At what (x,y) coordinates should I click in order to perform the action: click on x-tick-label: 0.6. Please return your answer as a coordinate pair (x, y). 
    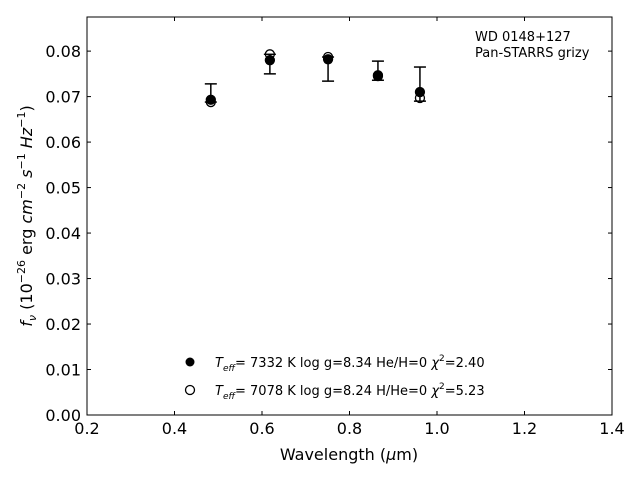
    Looking at the image, I should click on (261, 428).